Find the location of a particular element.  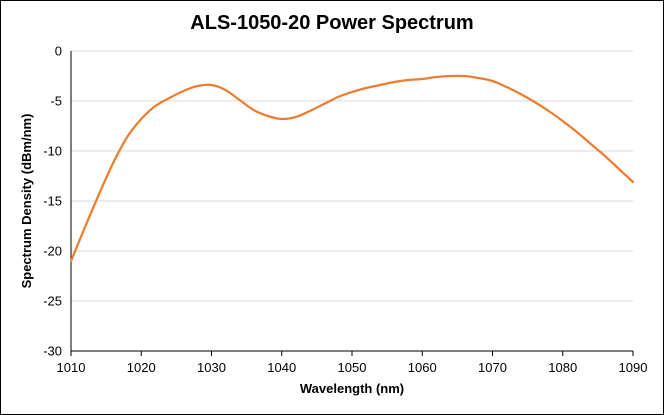

y-tick-label: -5 is located at coordinates (56, 101).